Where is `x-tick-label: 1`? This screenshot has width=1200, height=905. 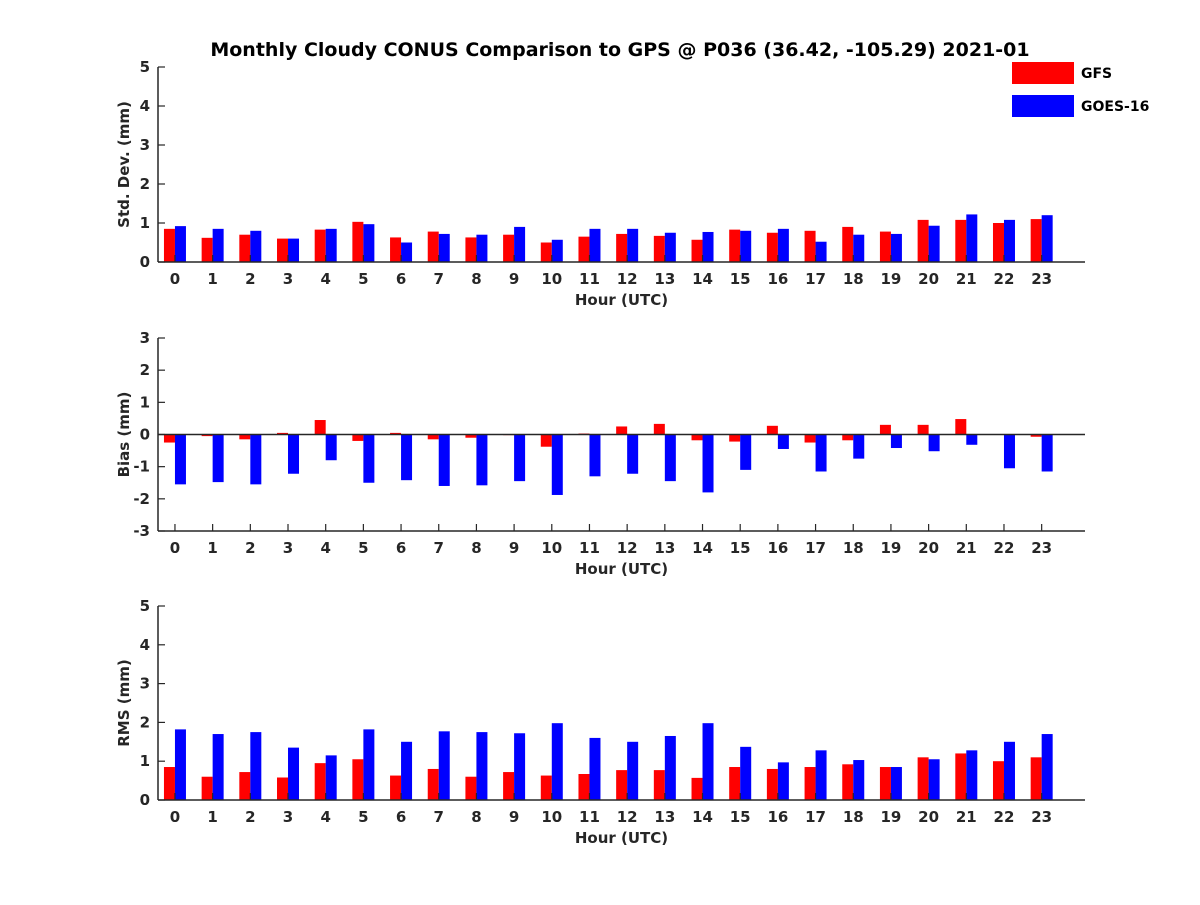
x-tick-label: 1 is located at coordinates (212, 817).